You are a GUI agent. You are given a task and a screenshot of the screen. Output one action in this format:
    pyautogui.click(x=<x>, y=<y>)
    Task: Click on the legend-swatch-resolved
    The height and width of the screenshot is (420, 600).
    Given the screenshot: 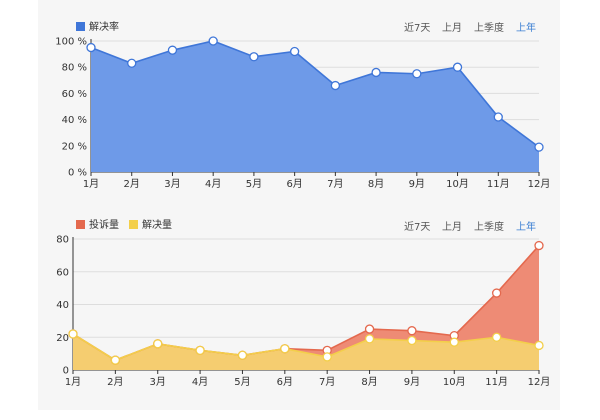 What is the action you would take?
    pyautogui.click(x=133, y=224)
    